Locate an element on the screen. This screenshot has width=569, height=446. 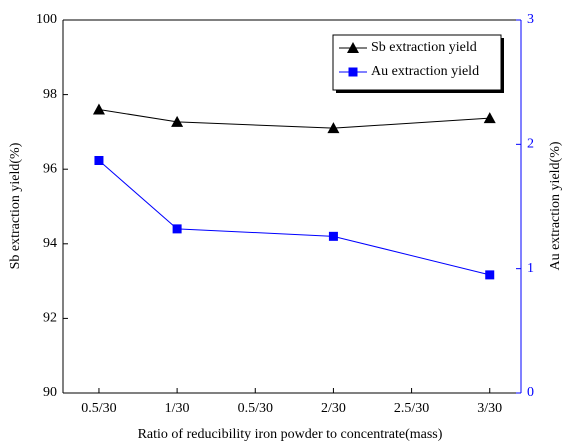
y-tick-label: 96 is located at coordinates (50, 168).